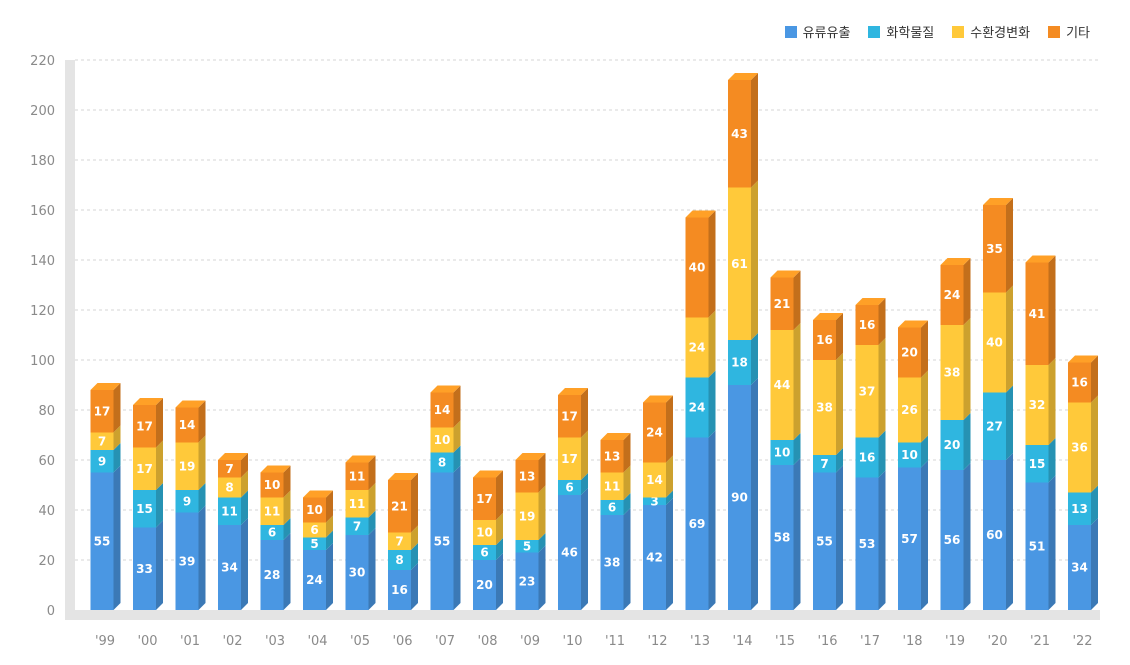 The image size is (1130, 665). What do you see at coordinates (654, 480) in the screenshot?
I see `bar-value-label: 14` at bounding box center [654, 480].